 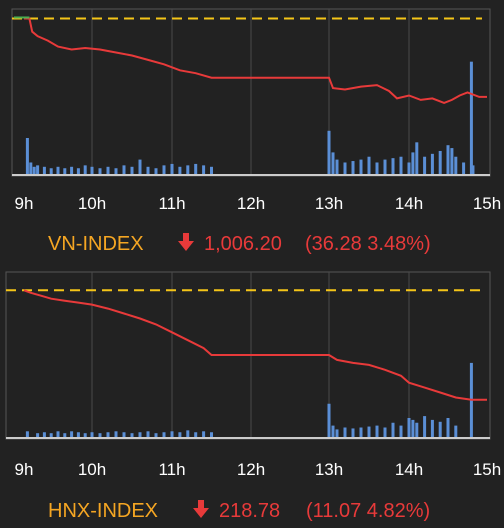 I want to click on hnx-index-tick-label: 10h, so click(x=92, y=469).